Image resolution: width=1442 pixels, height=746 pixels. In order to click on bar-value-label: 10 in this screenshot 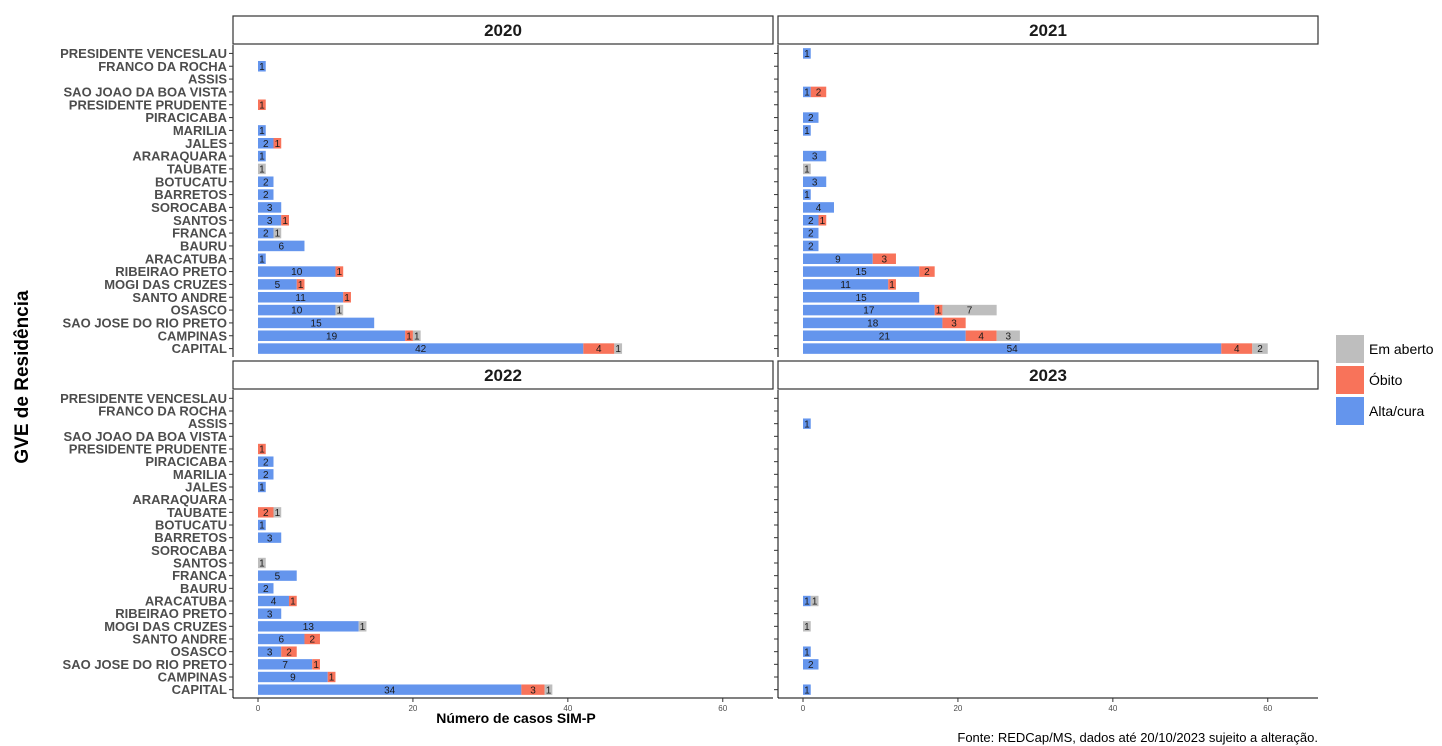, I will do `click(297, 272)`.